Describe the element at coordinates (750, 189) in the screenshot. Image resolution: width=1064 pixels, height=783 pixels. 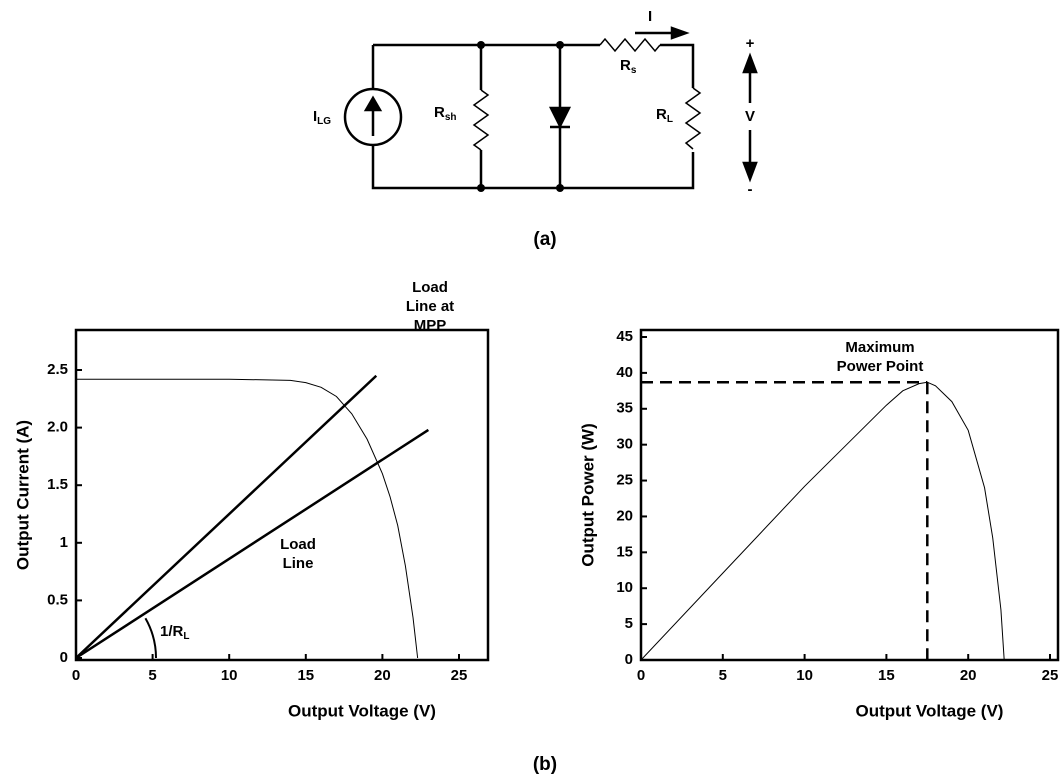
I see `minus-label: -` at that location.